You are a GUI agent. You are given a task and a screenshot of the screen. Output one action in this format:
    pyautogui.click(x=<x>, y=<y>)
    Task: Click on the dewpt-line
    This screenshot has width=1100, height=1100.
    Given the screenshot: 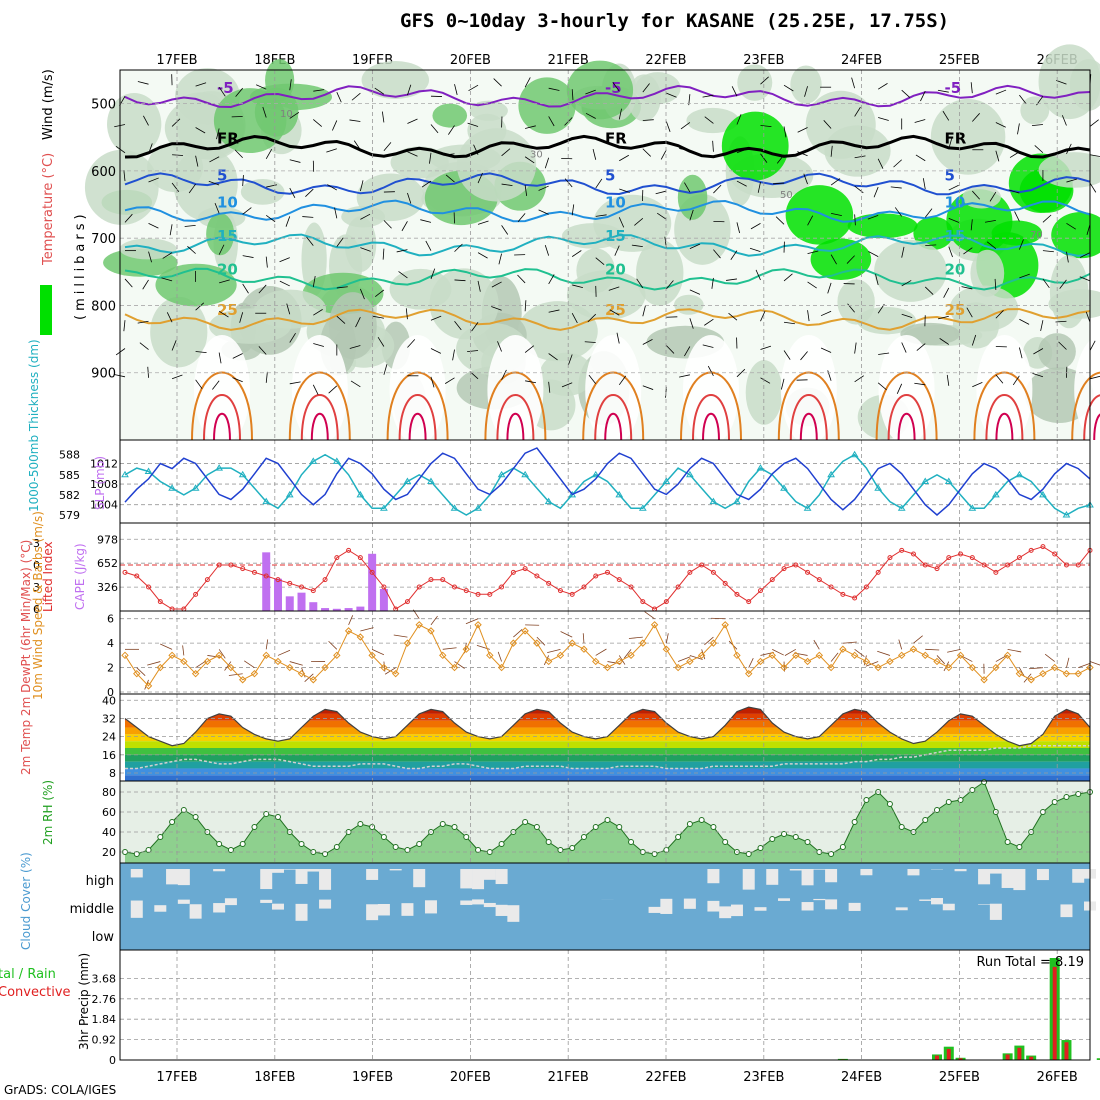 What is the action you would take?
    pyautogui.click(x=607, y=757)
    